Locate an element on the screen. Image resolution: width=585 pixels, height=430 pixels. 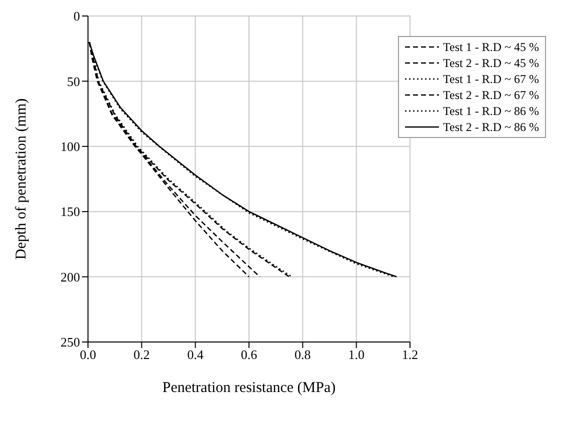
y-tick-label: 250 is located at coordinates (70, 342).